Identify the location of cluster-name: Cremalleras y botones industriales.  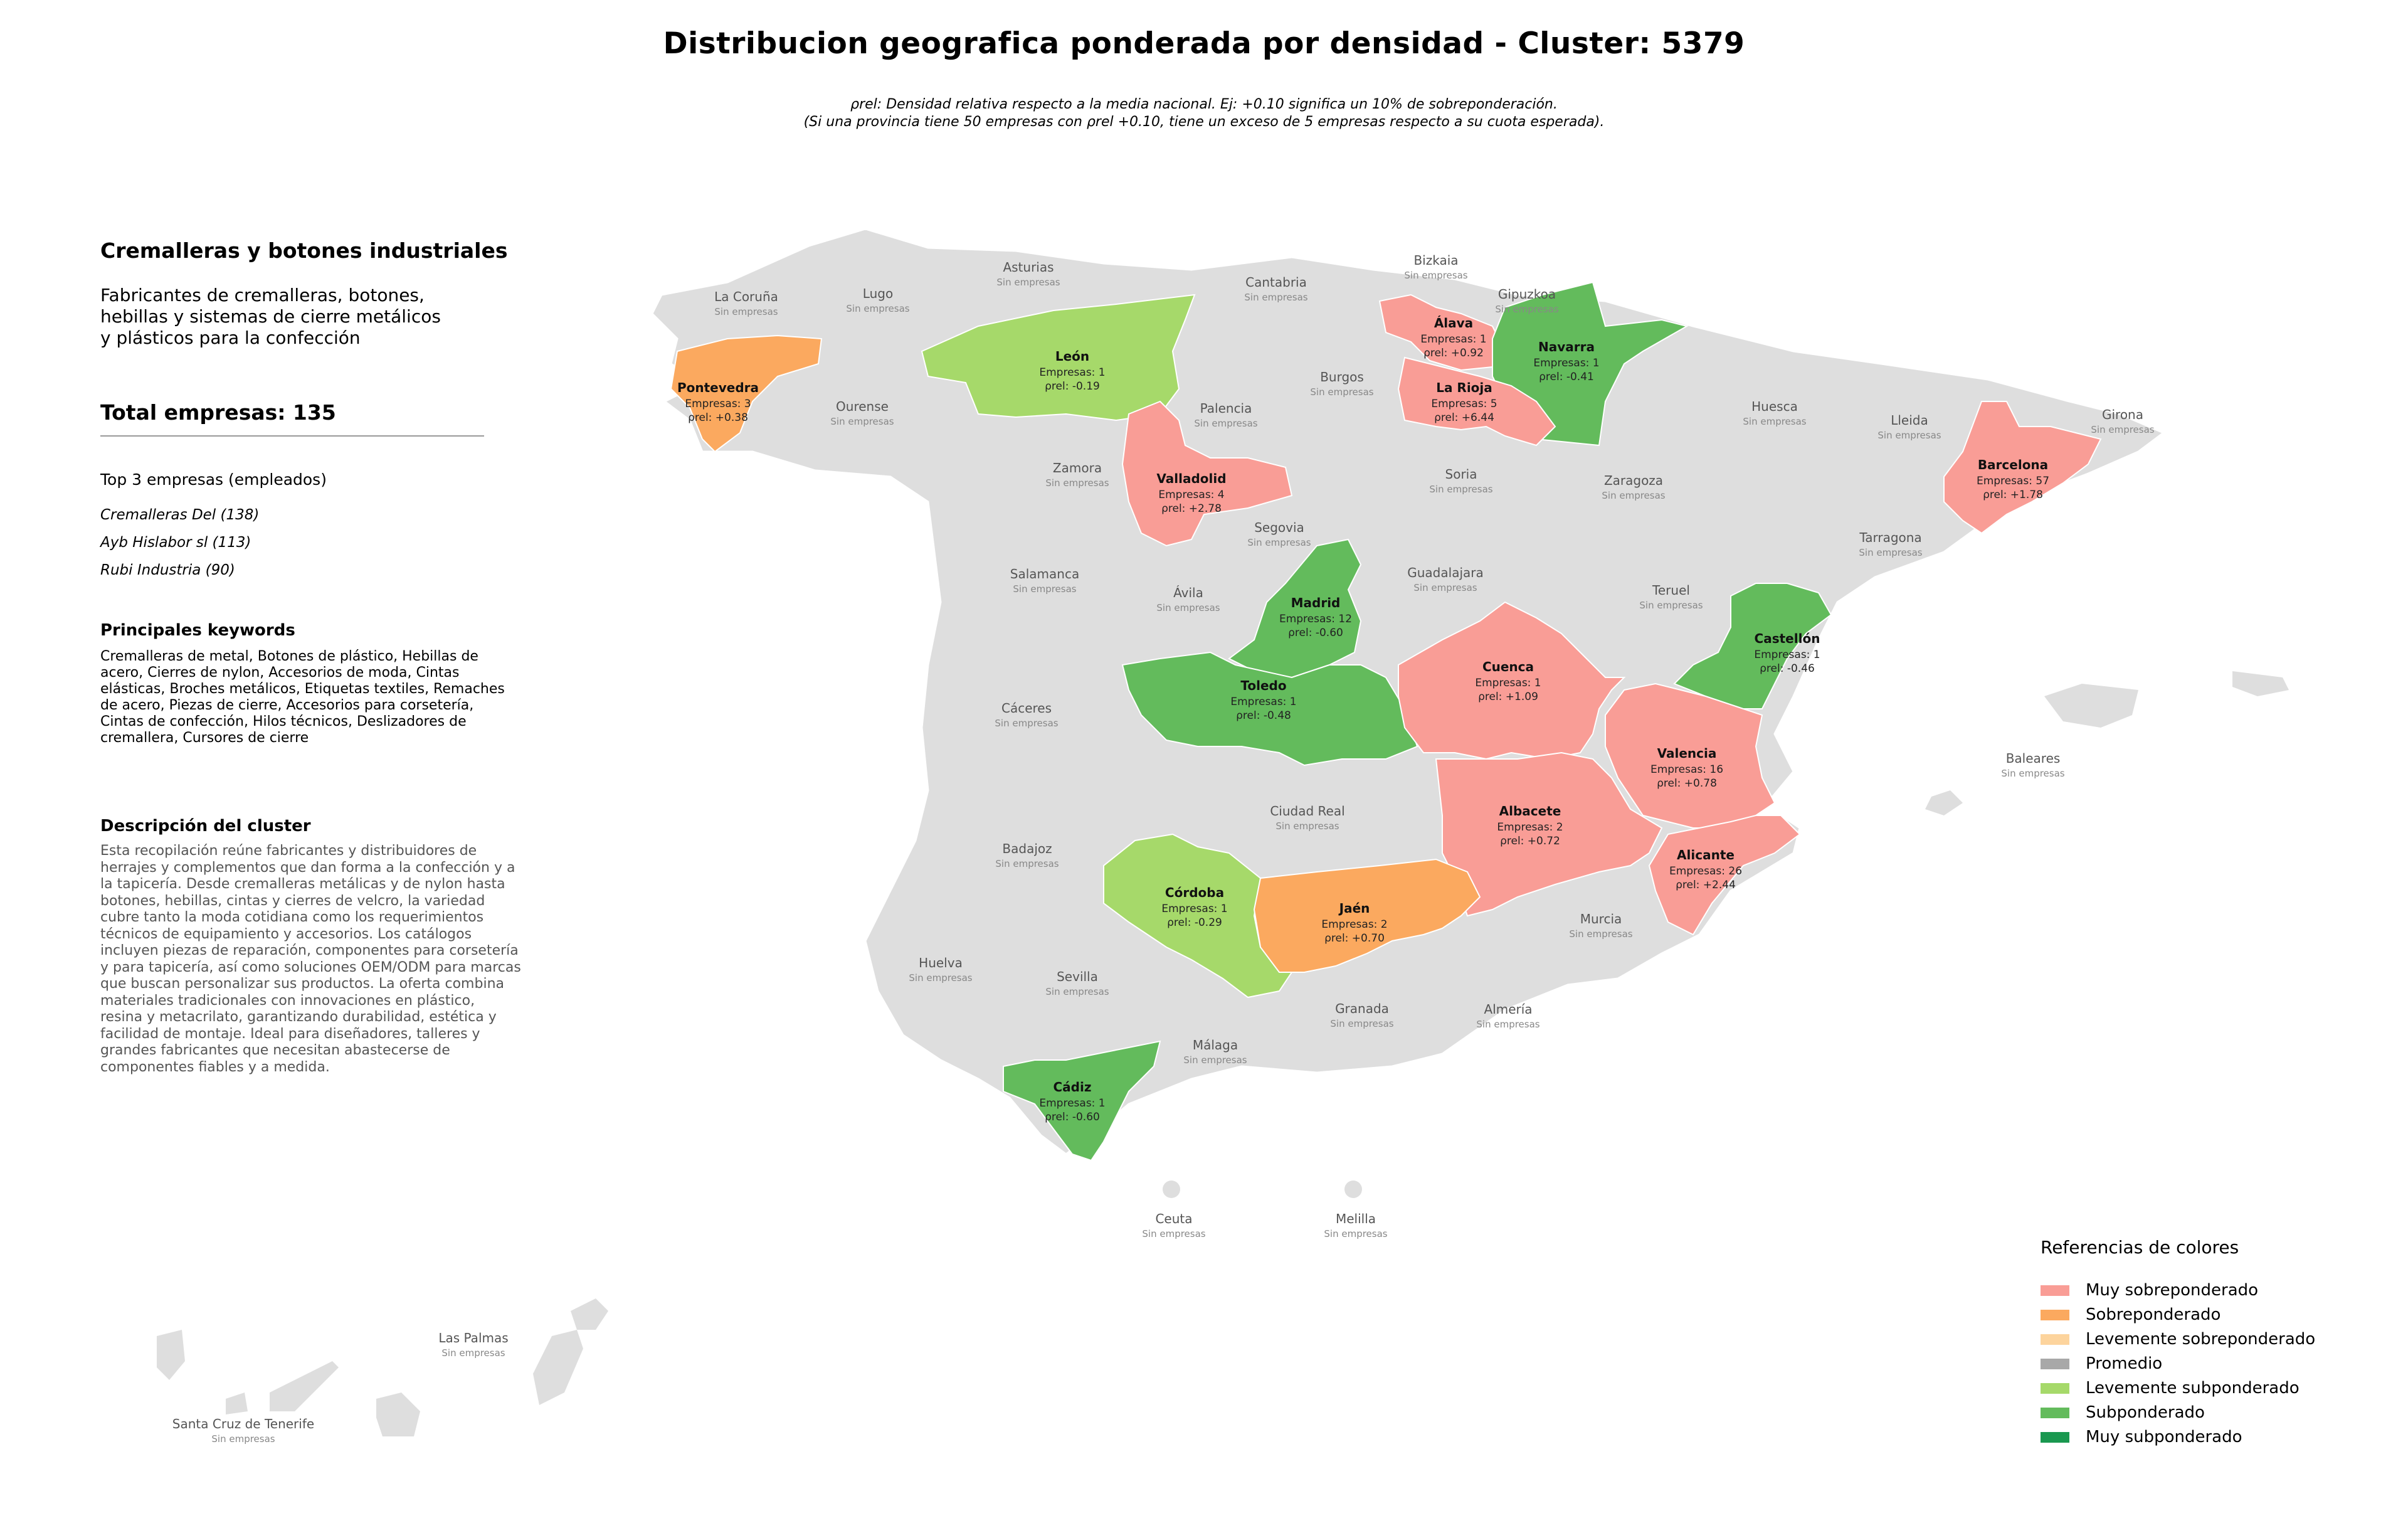
(304, 251).